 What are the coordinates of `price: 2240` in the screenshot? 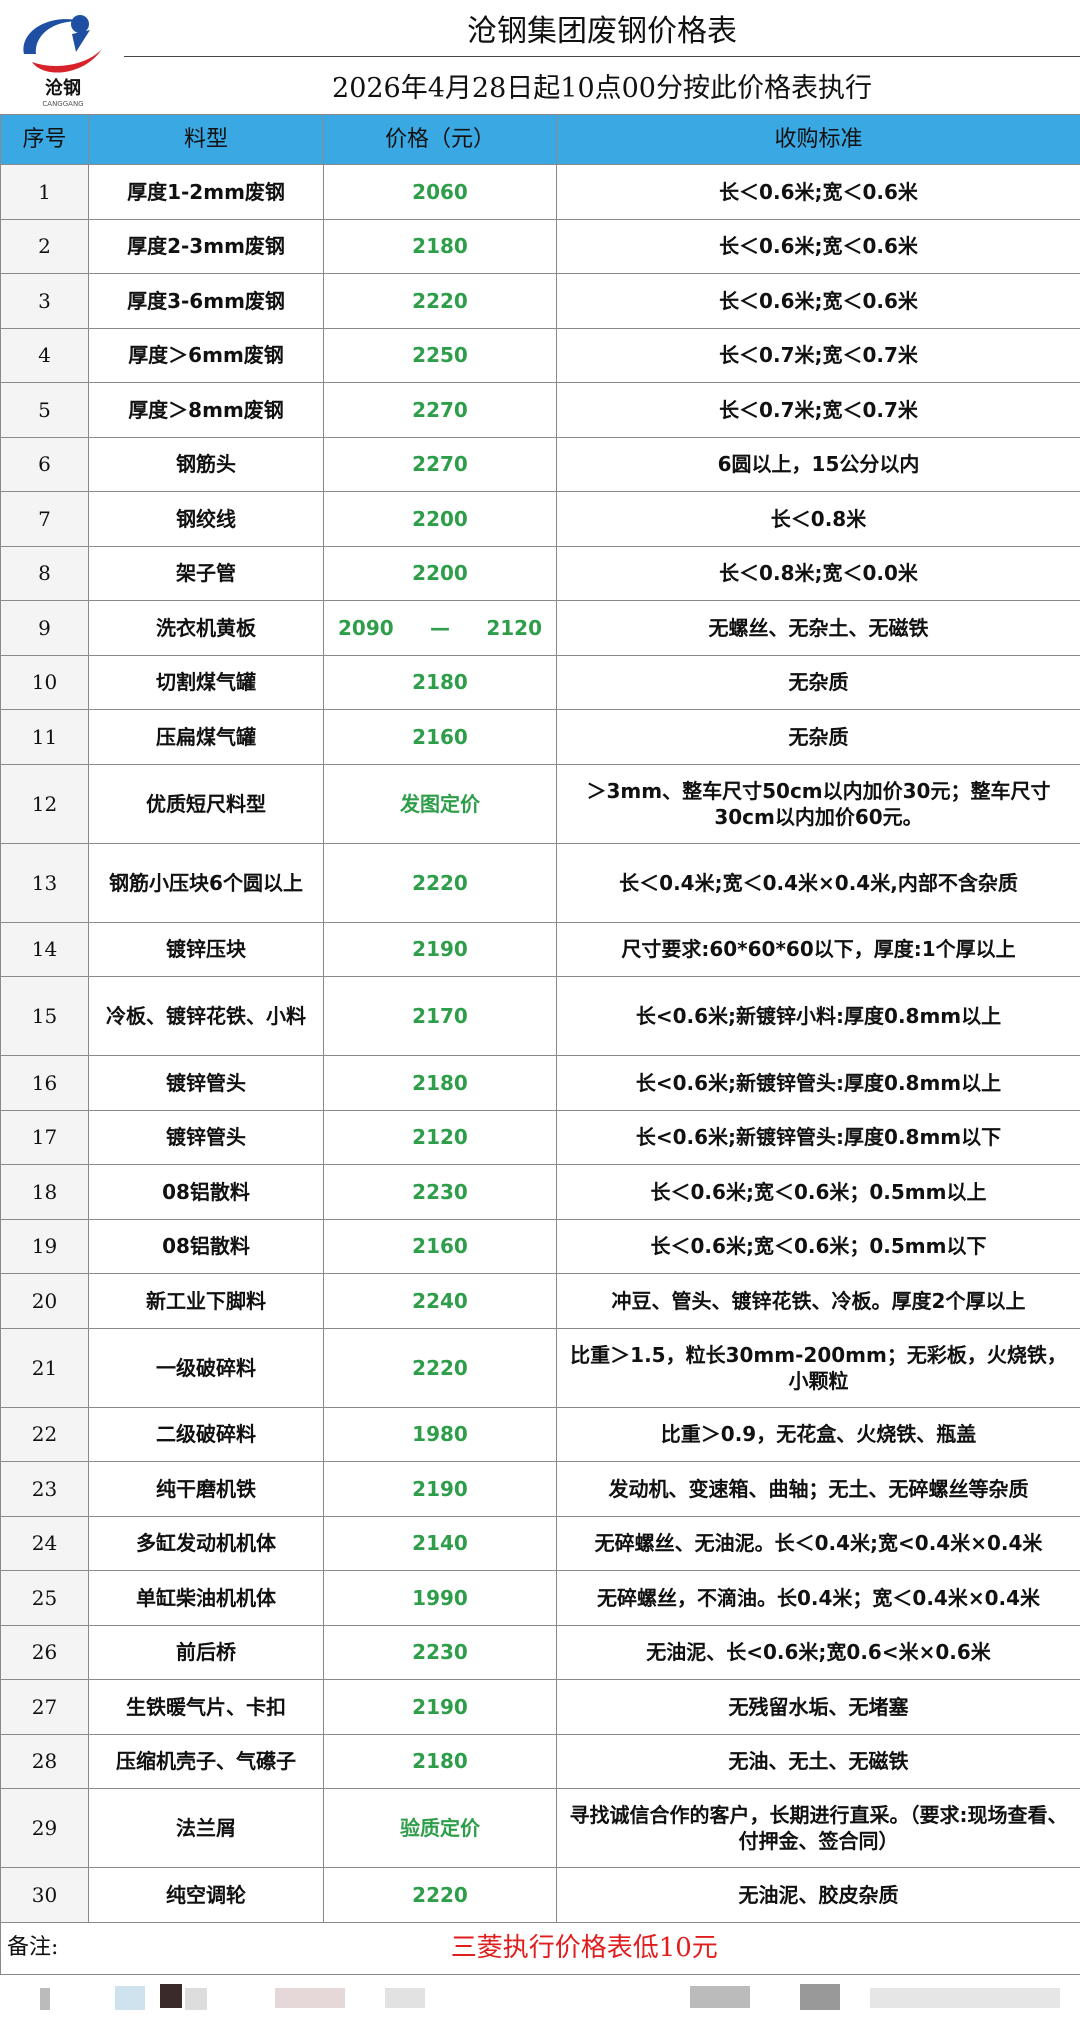 It's located at (440, 1301).